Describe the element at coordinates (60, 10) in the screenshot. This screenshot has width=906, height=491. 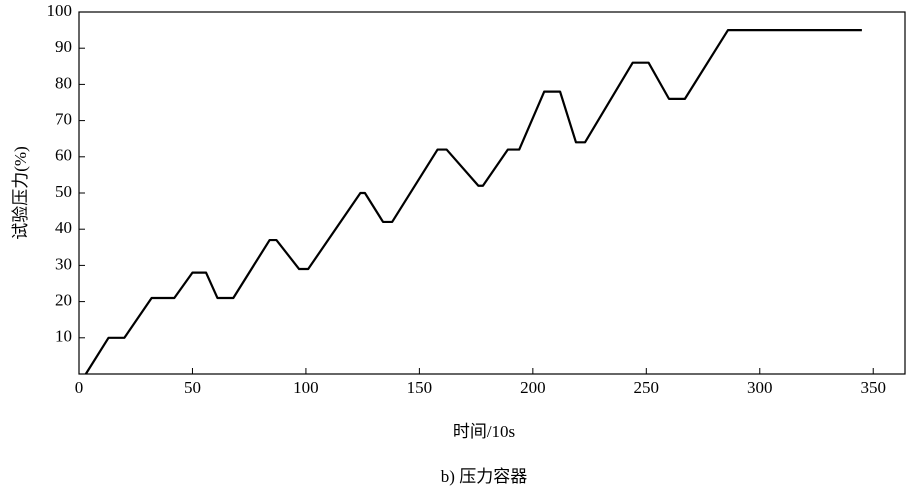
I see `y-tick-label: 100` at that location.